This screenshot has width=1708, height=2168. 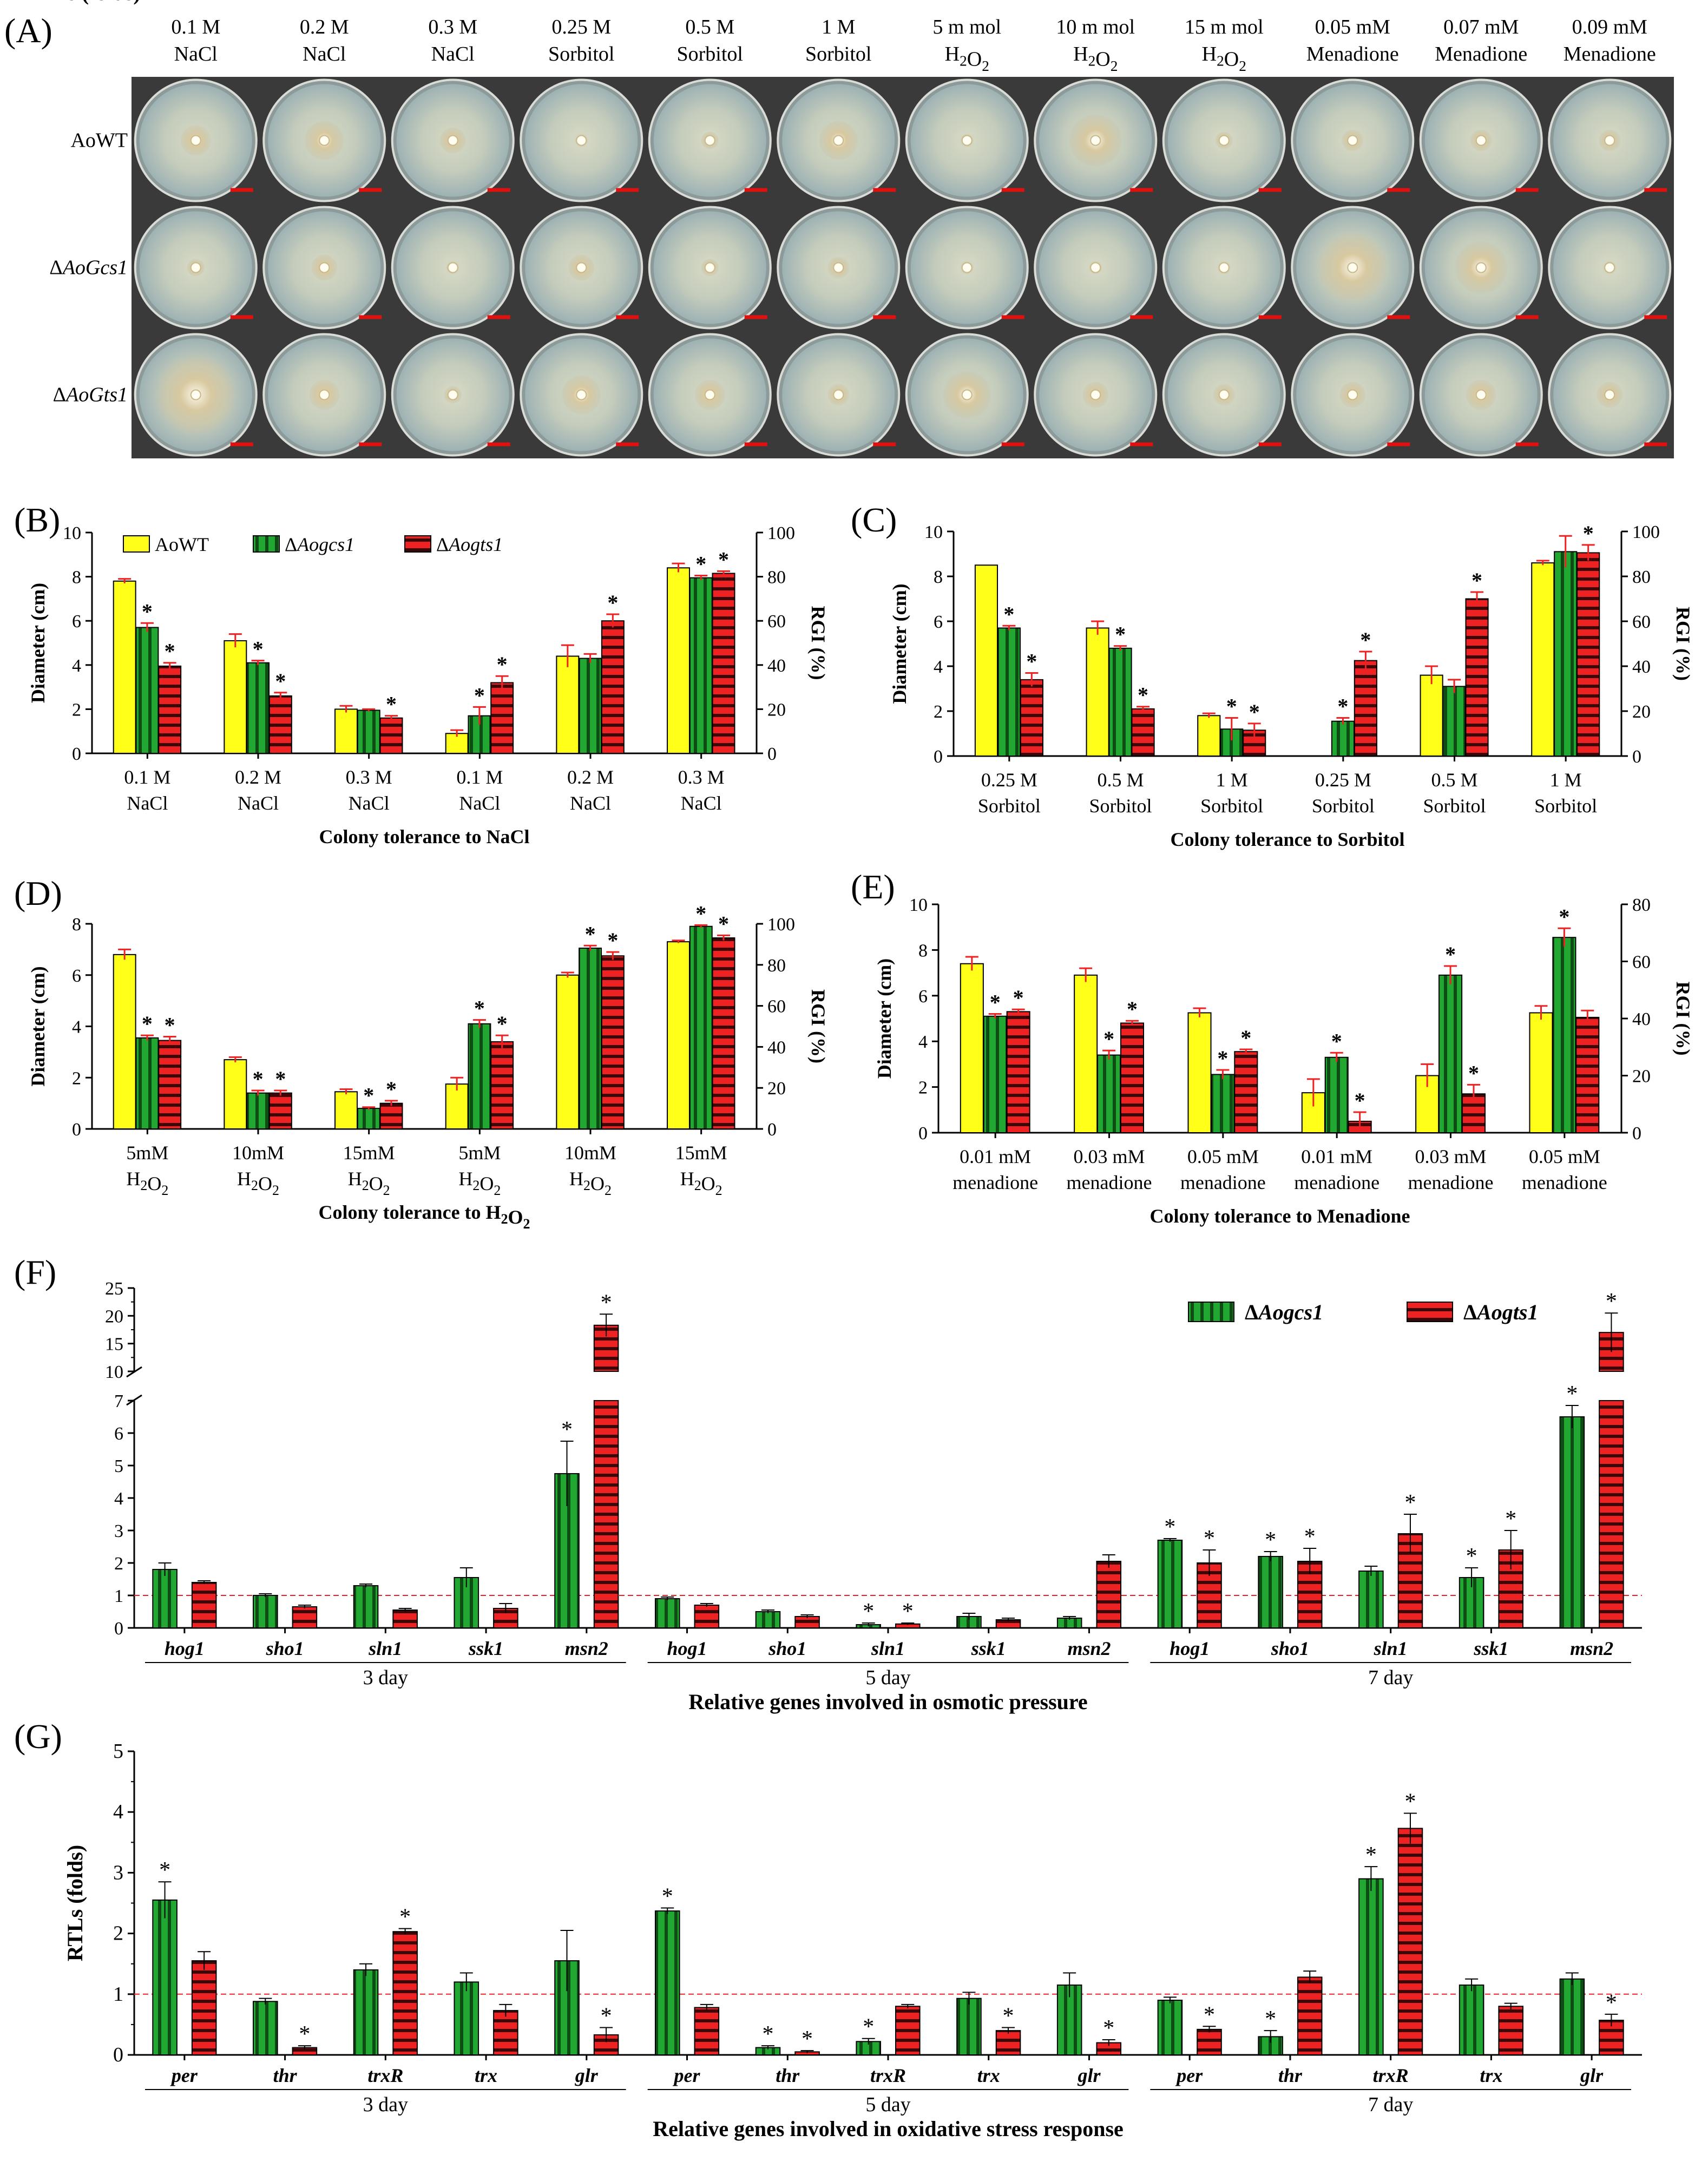 What do you see at coordinates (888, 2075) in the screenshot?
I see `gene-label: trxR` at bounding box center [888, 2075].